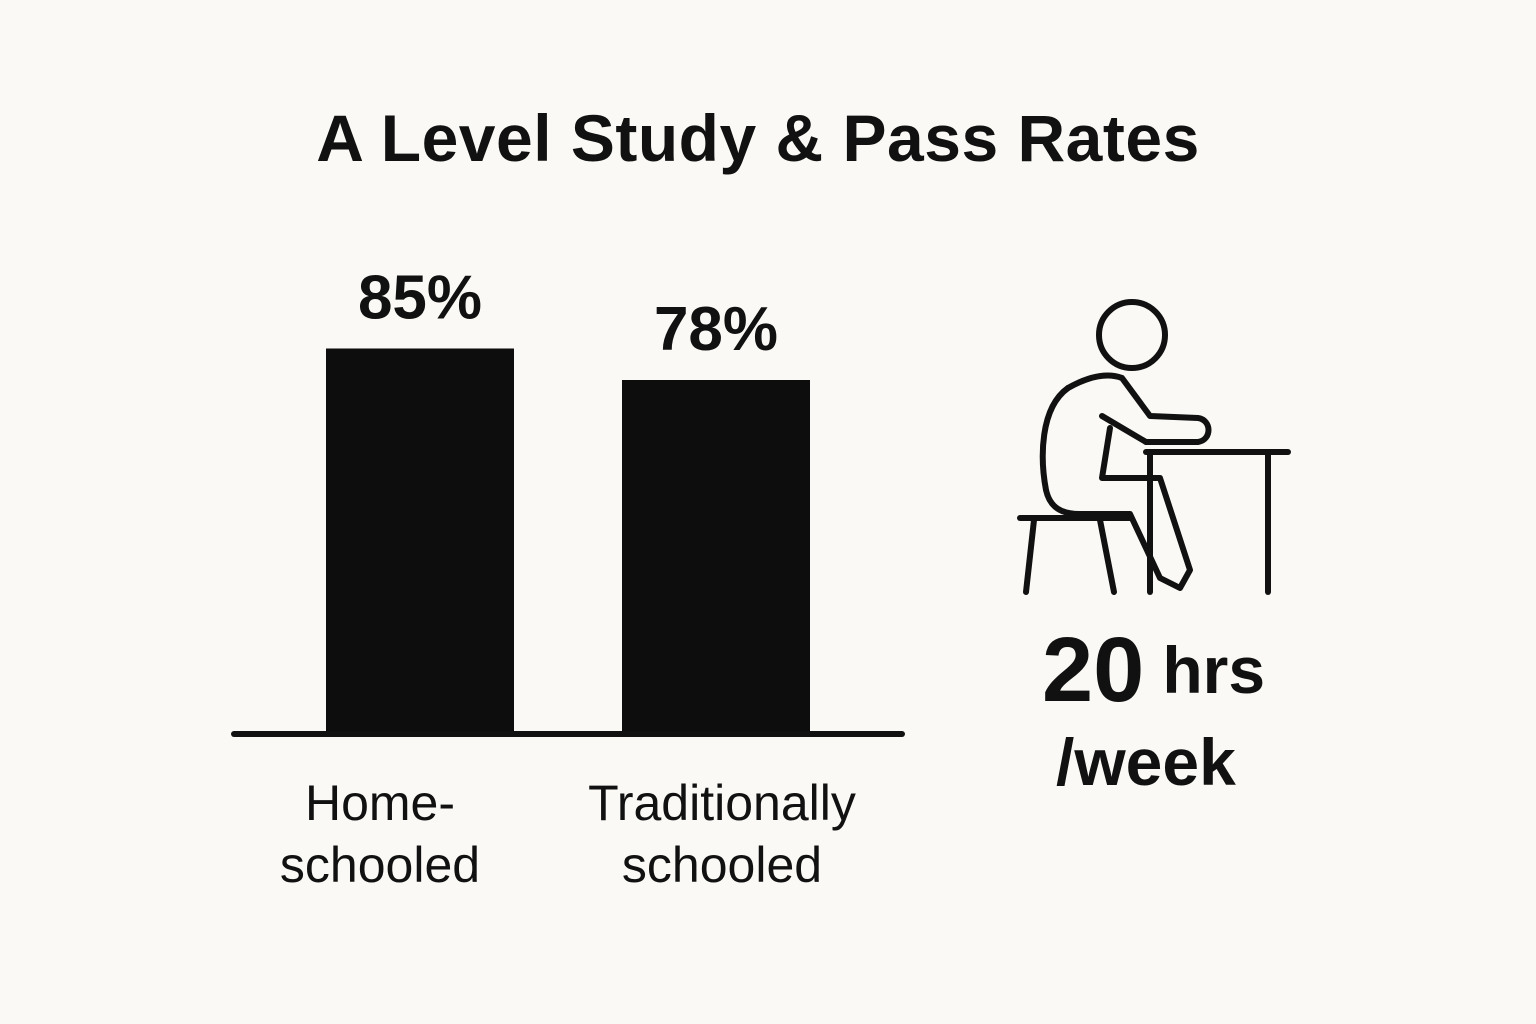 The width and height of the screenshot is (1536, 1024). What do you see at coordinates (420, 298) in the screenshot?
I see `bar-value-label-0: 85%` at bounding box center [420, 298].